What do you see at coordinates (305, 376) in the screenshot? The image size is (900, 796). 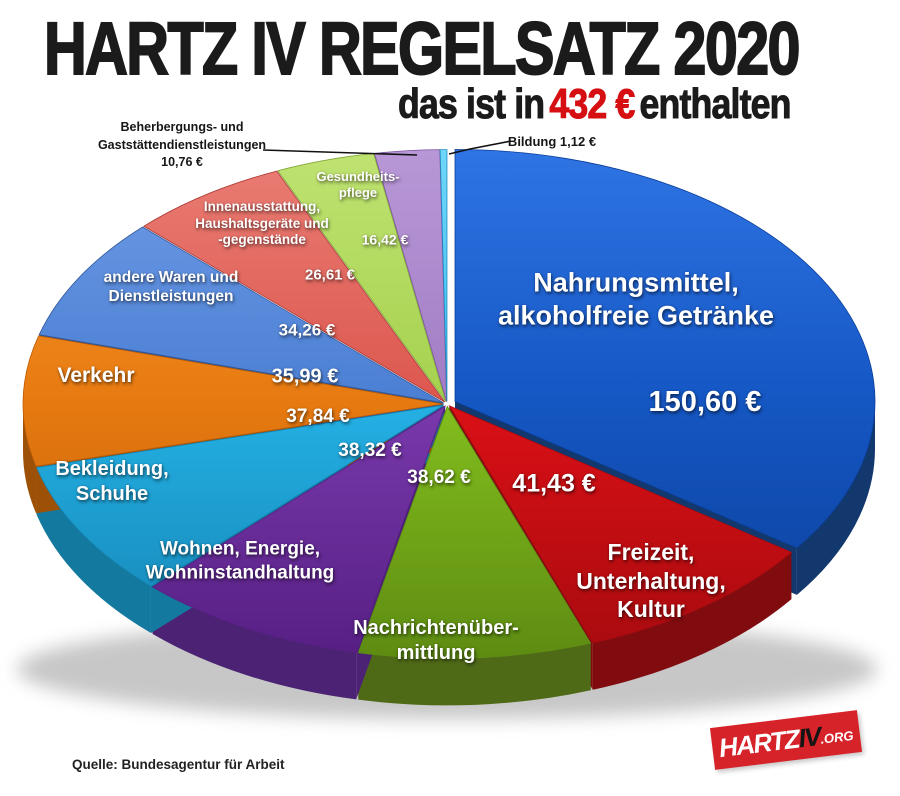 I see `slice-value-verkehr: 35,99 €` at bounding box center [305, 376].